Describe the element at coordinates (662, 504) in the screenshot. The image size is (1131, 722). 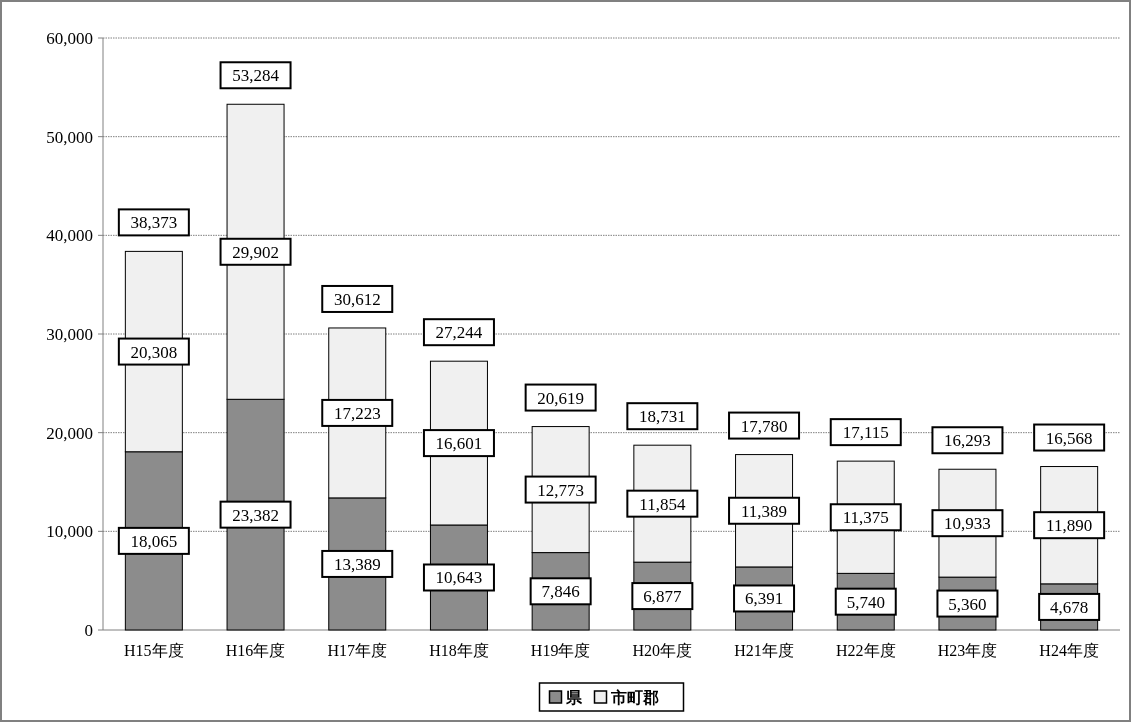
I see `data-label: 11,854` at that location.